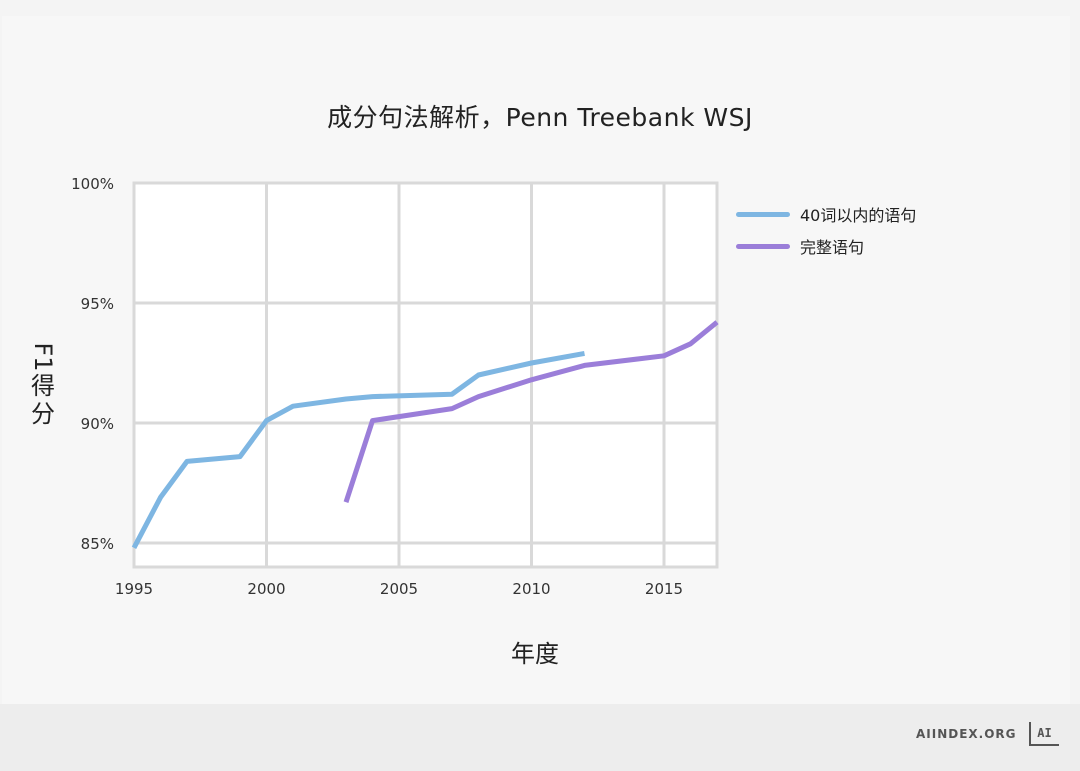  I want to click on x-axis-label: 年度, so click(535, 654).